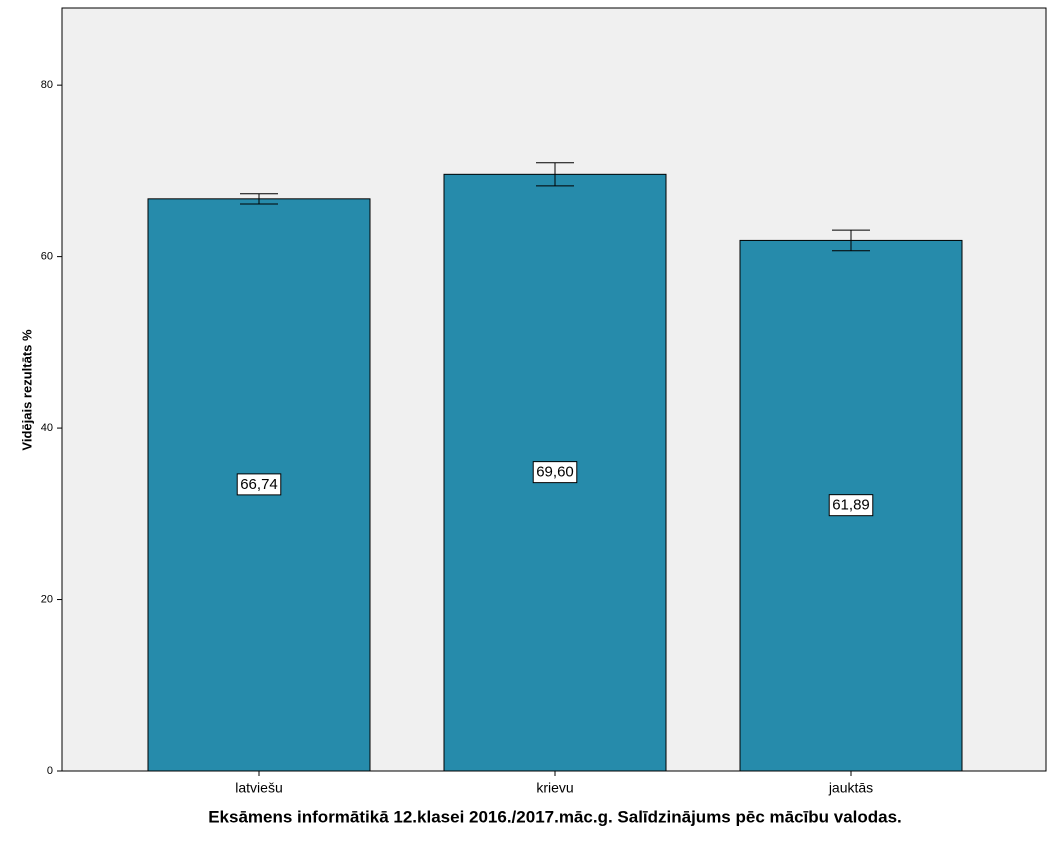 The image size is (1058, 846). Describe the element at coordinates (26, 390) in the screenshot. I see `y-axis-label: Vidējais rezultāts %` at that location.